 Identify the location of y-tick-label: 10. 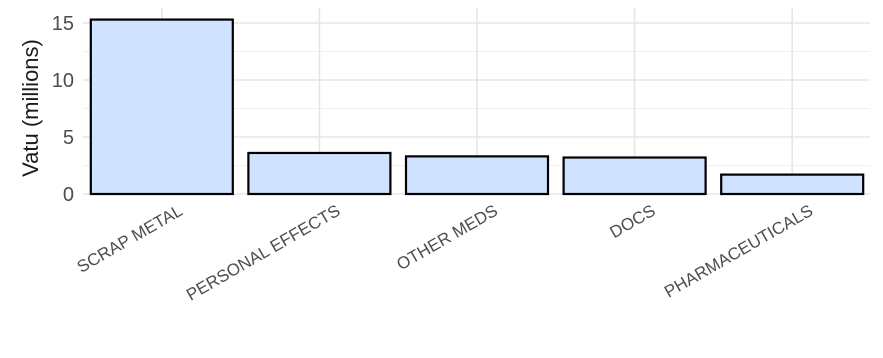
(63, 81).